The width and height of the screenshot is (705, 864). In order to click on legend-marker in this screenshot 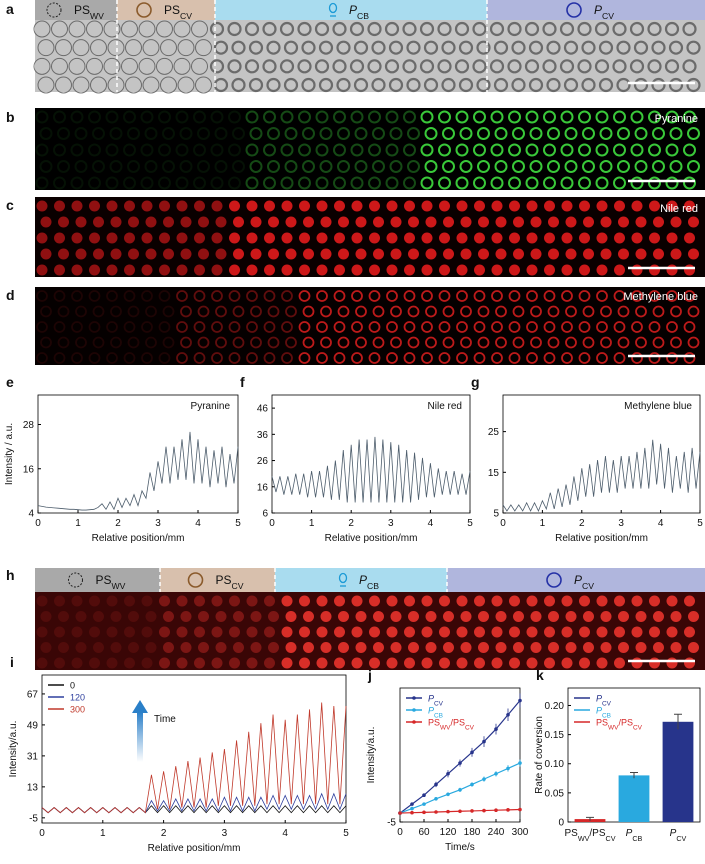, I will do `click(414, 710)`.